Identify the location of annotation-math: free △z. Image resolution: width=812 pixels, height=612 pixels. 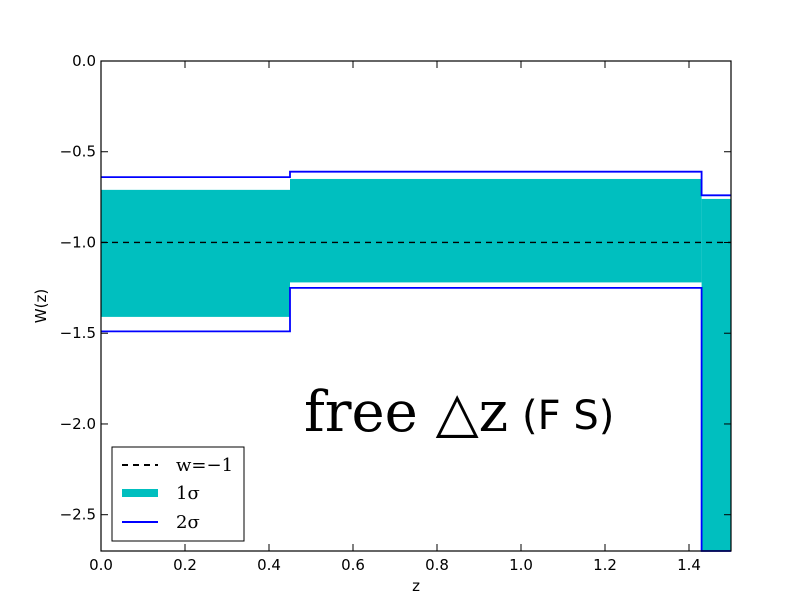
(406, 412).